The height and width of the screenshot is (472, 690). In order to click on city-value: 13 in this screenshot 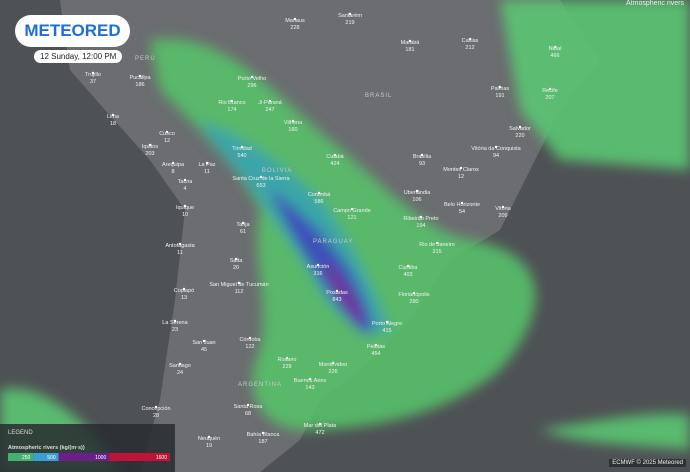, I will do `click(184, 298)`.